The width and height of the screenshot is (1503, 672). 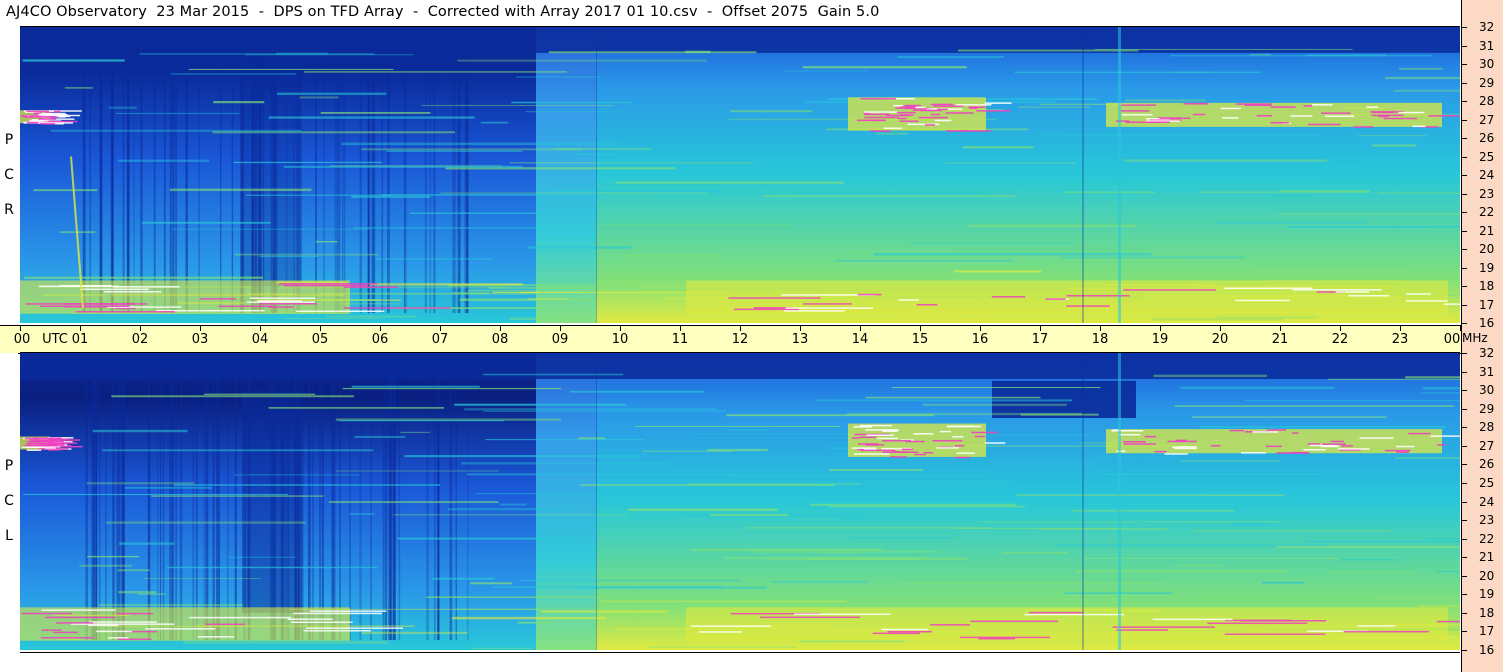 I want to click on dark-column, so click(x=272, y=501).